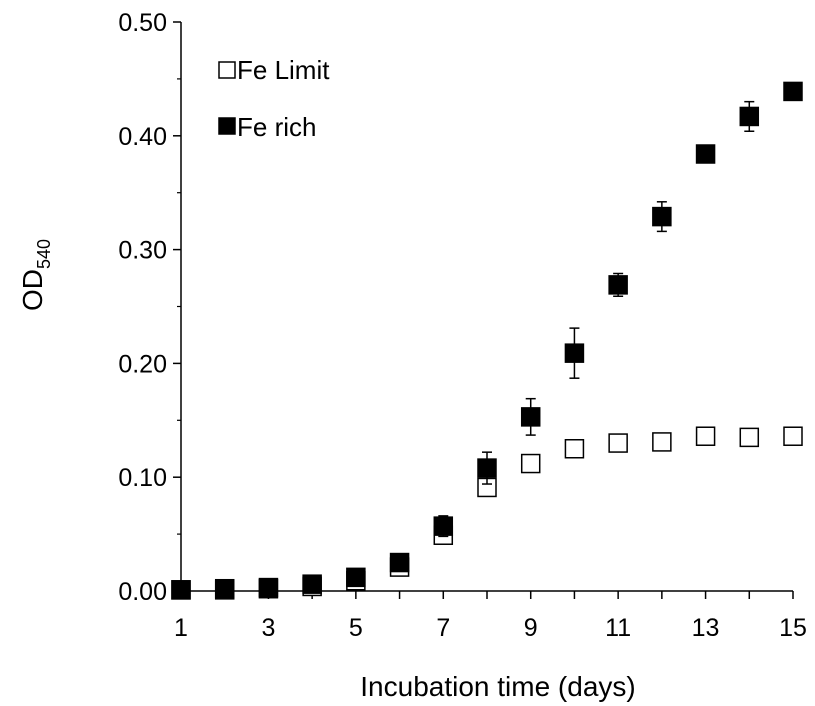 The height and width of the screenshot is (706, 815). What do you see at coordinates (142, 592) in the screenshot?
I see `y-tick-label: 0.00` at bounding box center [142, 592].